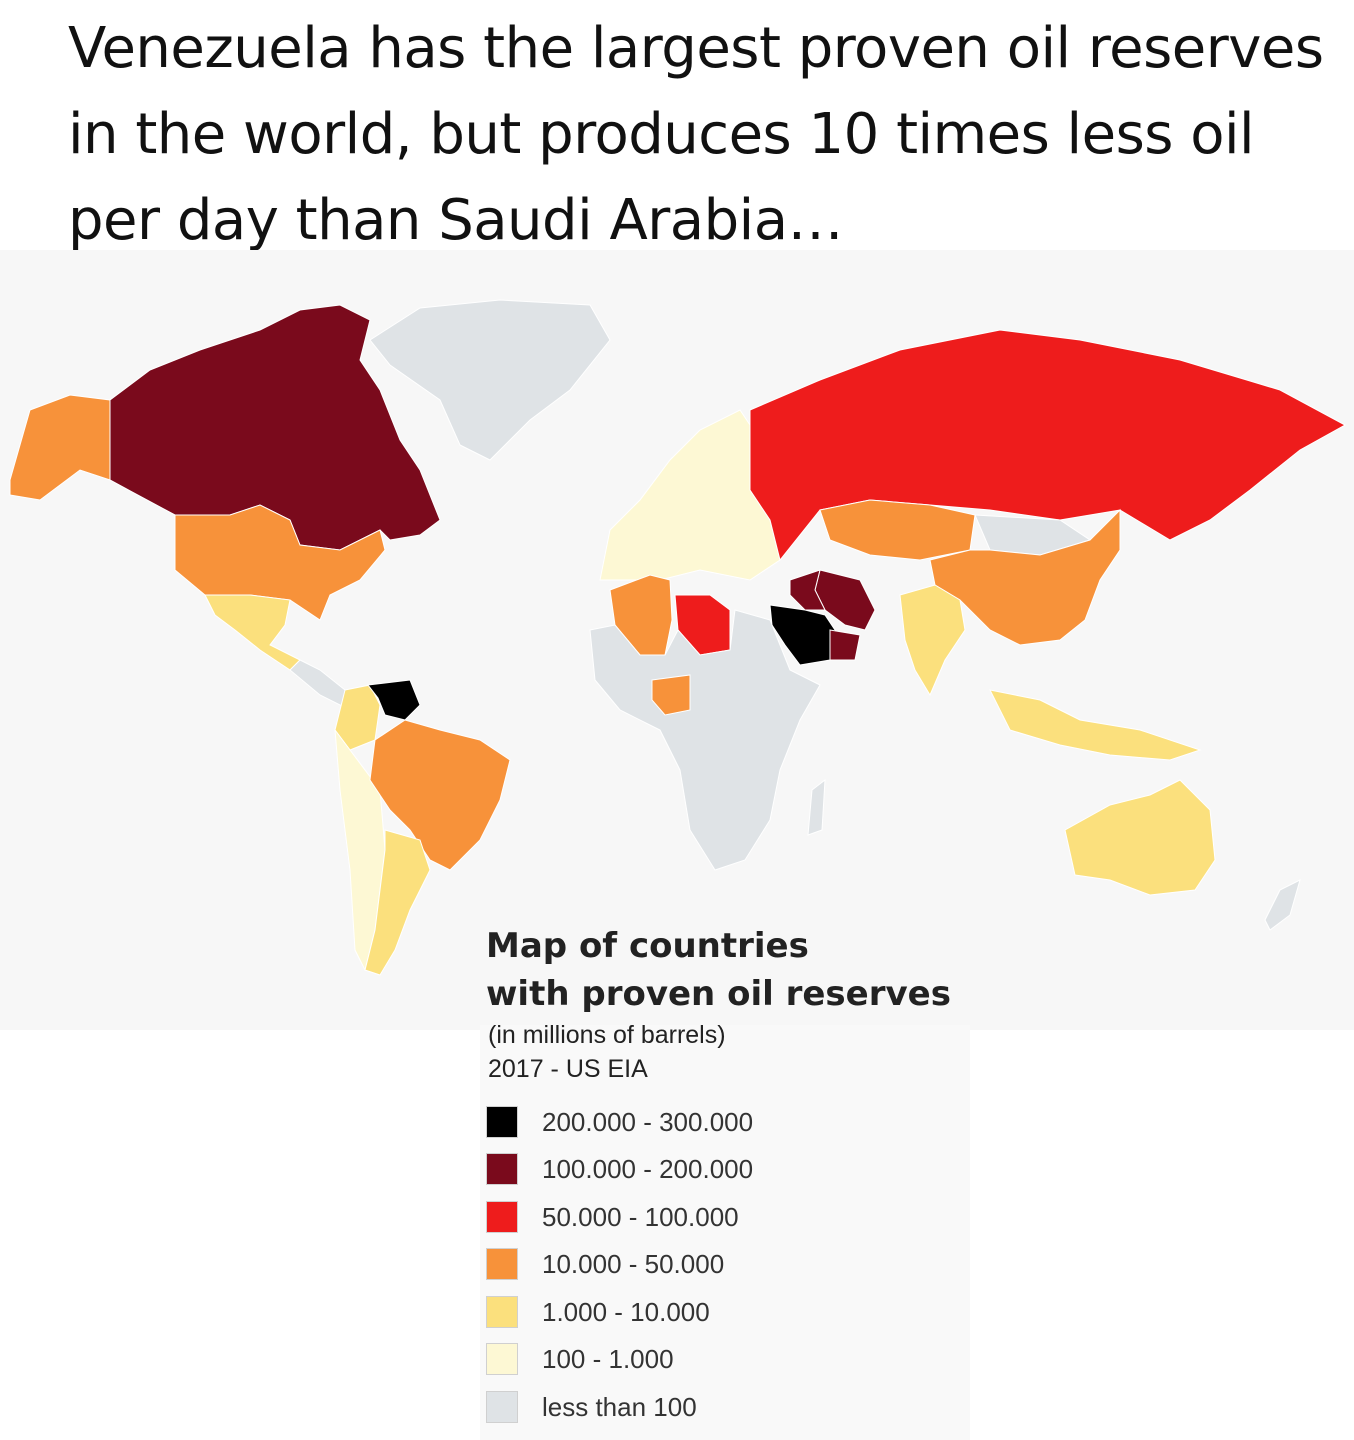  What do you see at coordinates (60, 447) in the screenshot?
I see `region-alaska` at bounding box center [60, 447].